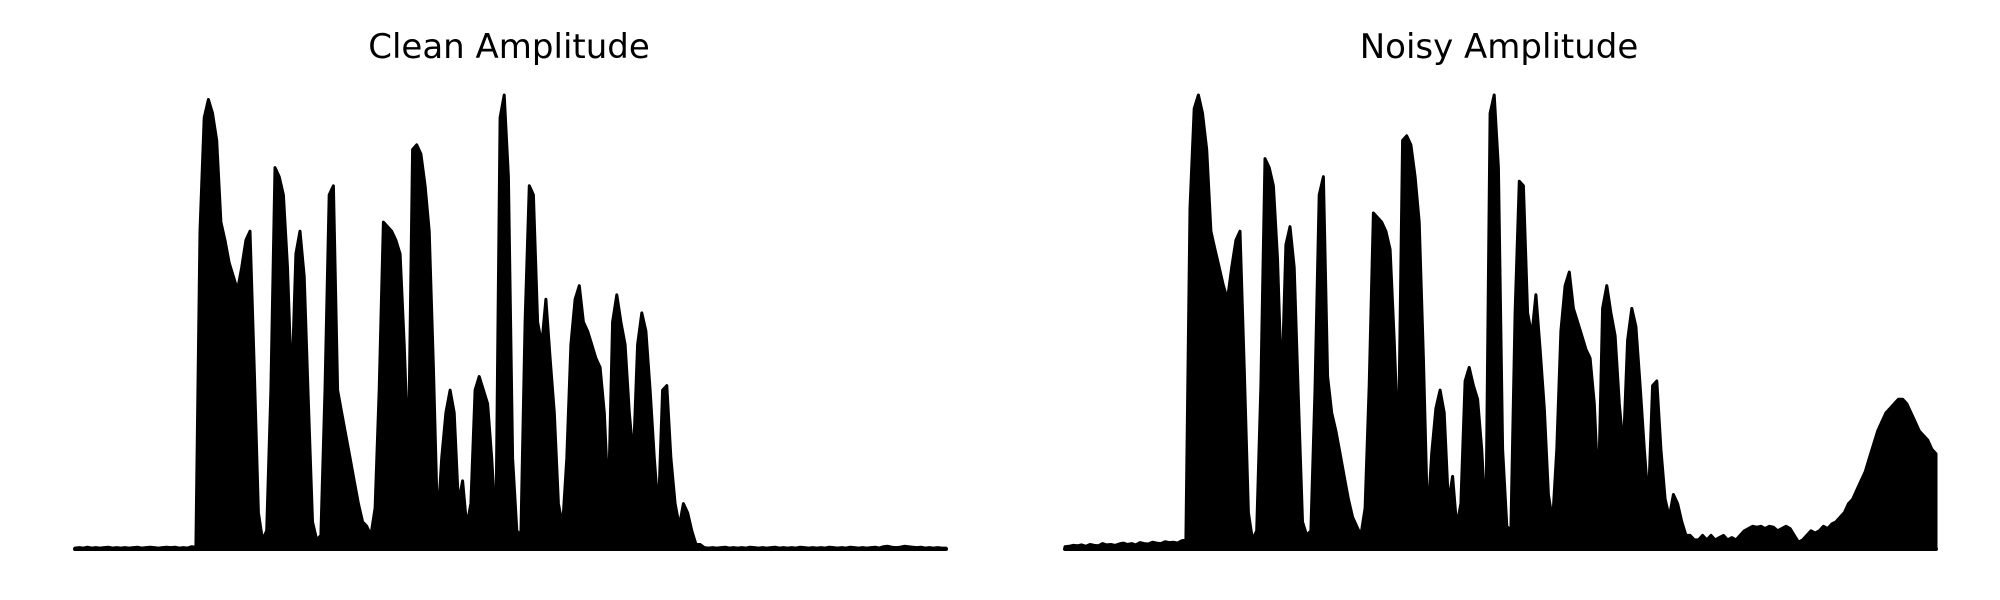 Image resolution: width=2000 pixels, height=600 pixels. Describe the element at coordinates (1499, 47) in the screenshot. I see `noisy-amplitude-title: Noisy Amplitude` at that location.